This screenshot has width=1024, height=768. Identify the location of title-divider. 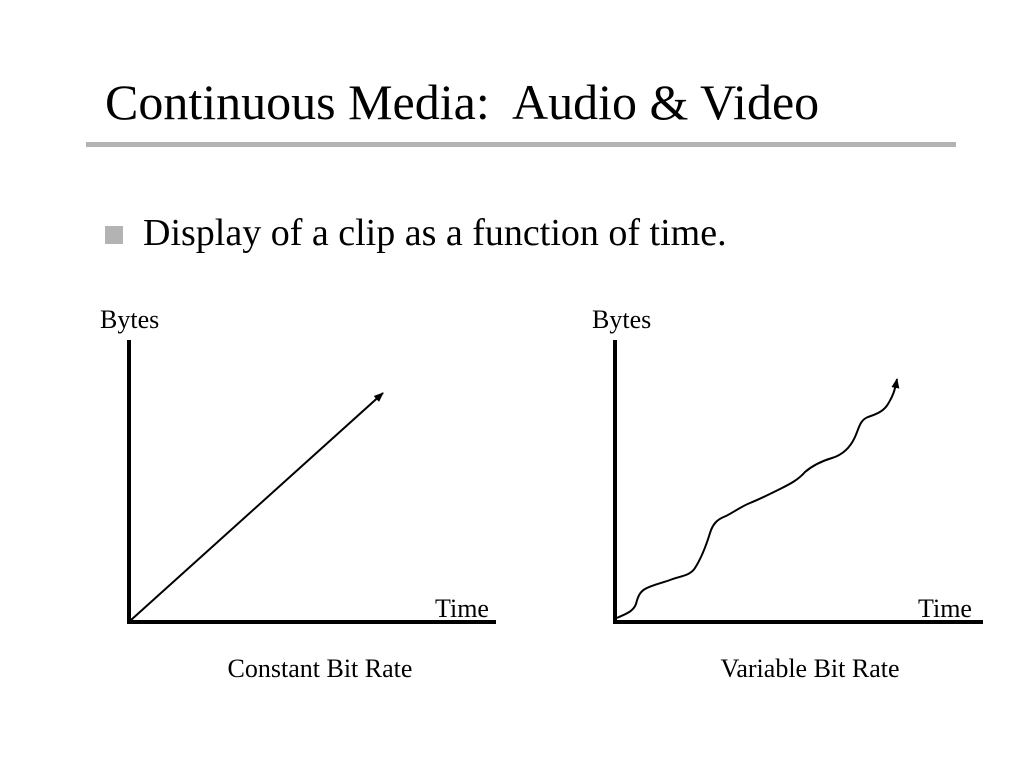
(521, 144).